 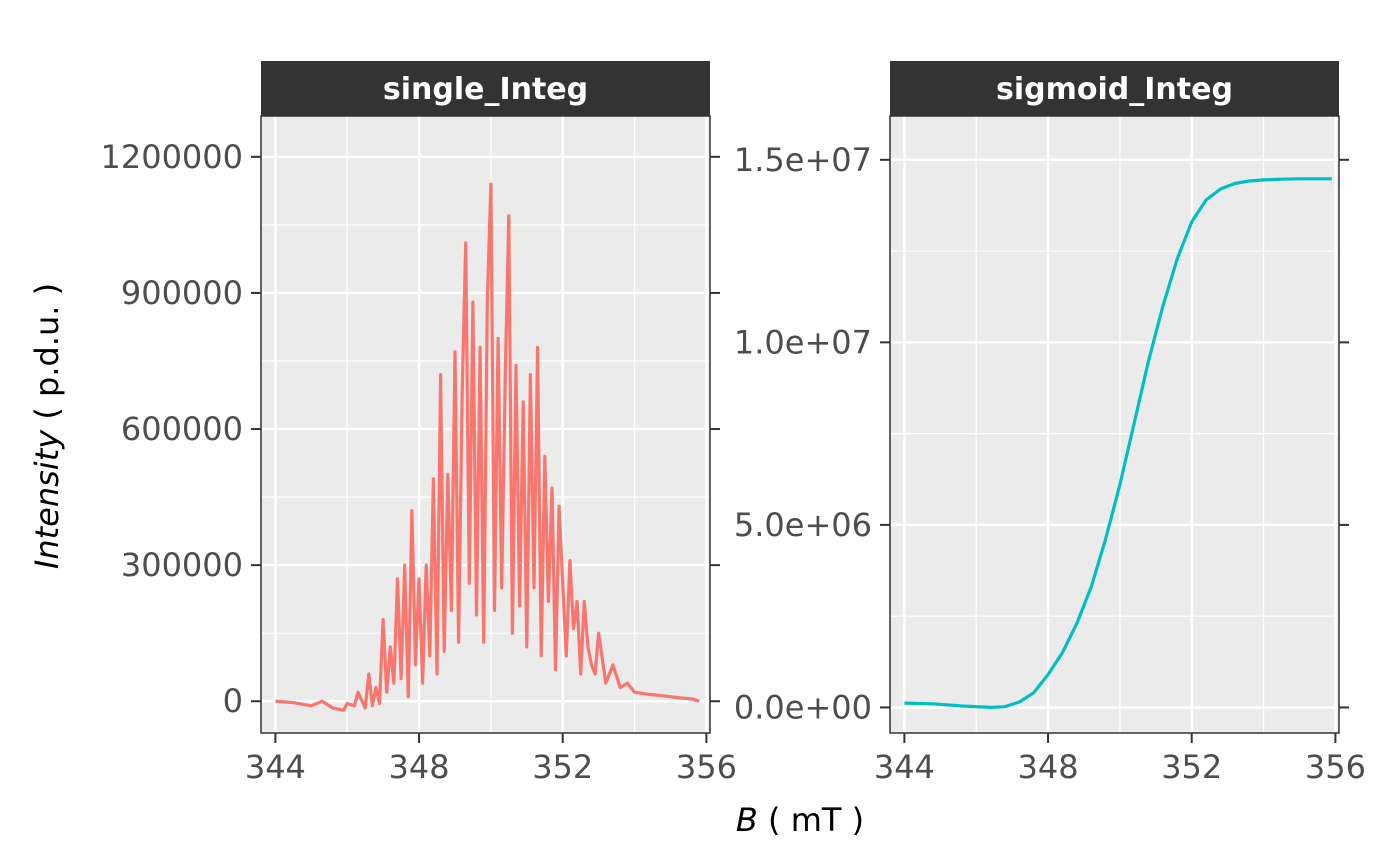 What do you see at coordinates (182, 565) in the screenshot?
I see `y-tick-label: 300000` at bounding box center [182, 565].